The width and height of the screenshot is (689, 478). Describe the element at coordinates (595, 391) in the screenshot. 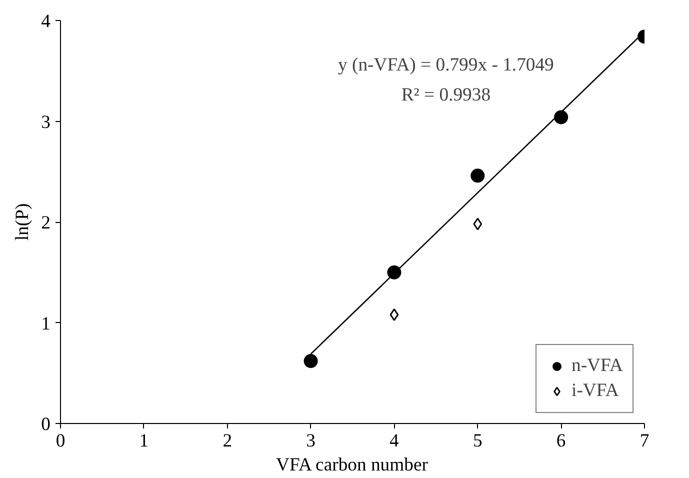

I see `legend-label: i-VFA` at that location.